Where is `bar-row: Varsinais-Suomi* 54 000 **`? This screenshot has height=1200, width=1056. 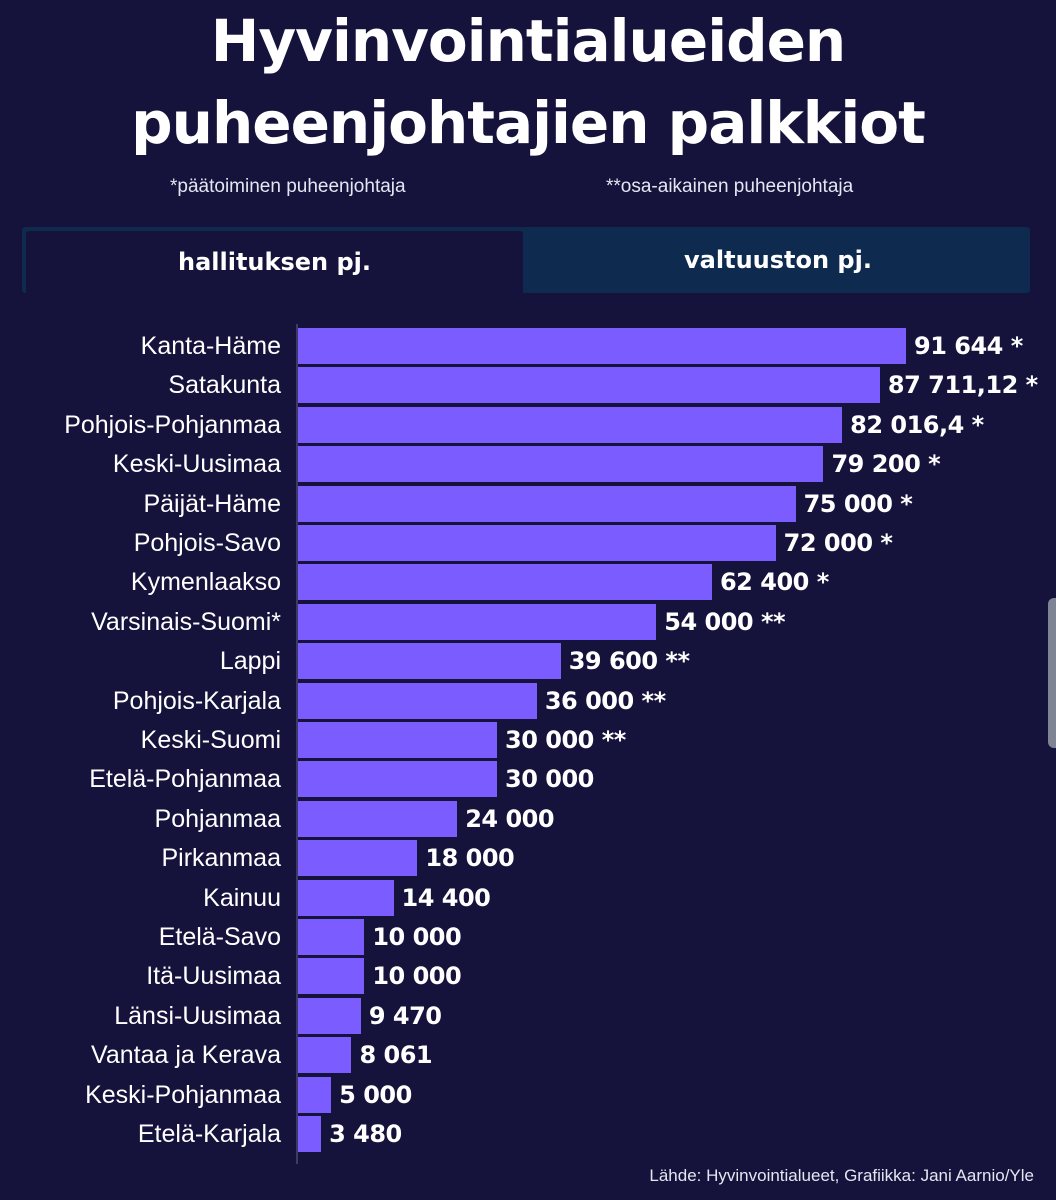 bar-row: Varsinais-Suomi* 54 000 ** is located at coordinates (528, 621).